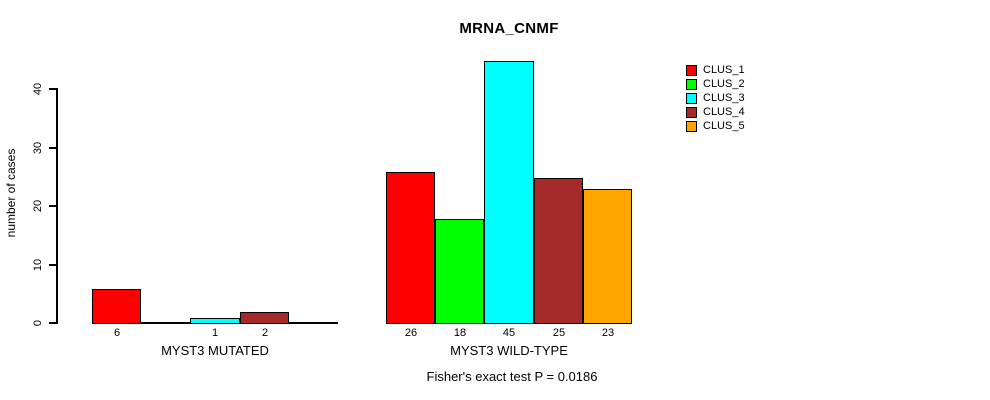  What do you see at coordinates (724, 70) in the screenshot?
I see `legend-label: CLUS_1` at bounding box center [724, 70].